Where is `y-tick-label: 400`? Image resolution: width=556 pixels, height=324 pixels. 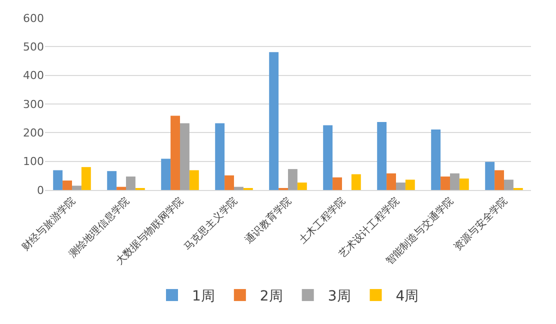 y-tick-label: 400 is located at coordinates (33, 75).